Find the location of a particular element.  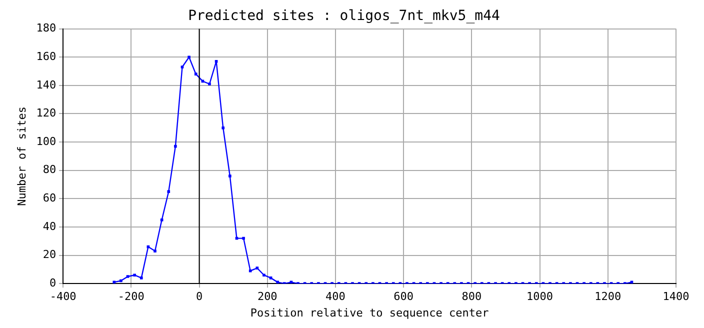

x-axis-title: Position relative to sequence center is located at coordinates (370, 313).